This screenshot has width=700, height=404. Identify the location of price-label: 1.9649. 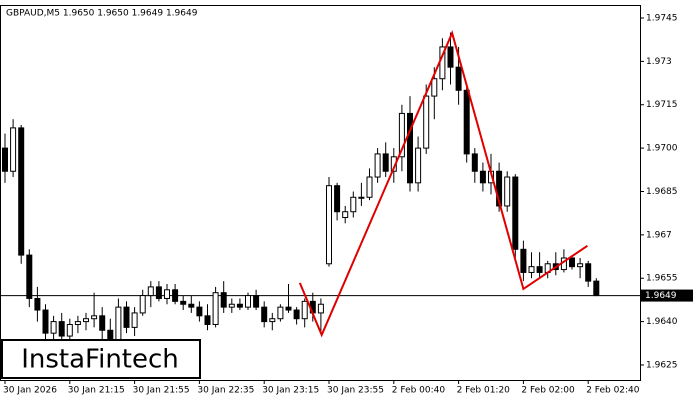
(661, 296).